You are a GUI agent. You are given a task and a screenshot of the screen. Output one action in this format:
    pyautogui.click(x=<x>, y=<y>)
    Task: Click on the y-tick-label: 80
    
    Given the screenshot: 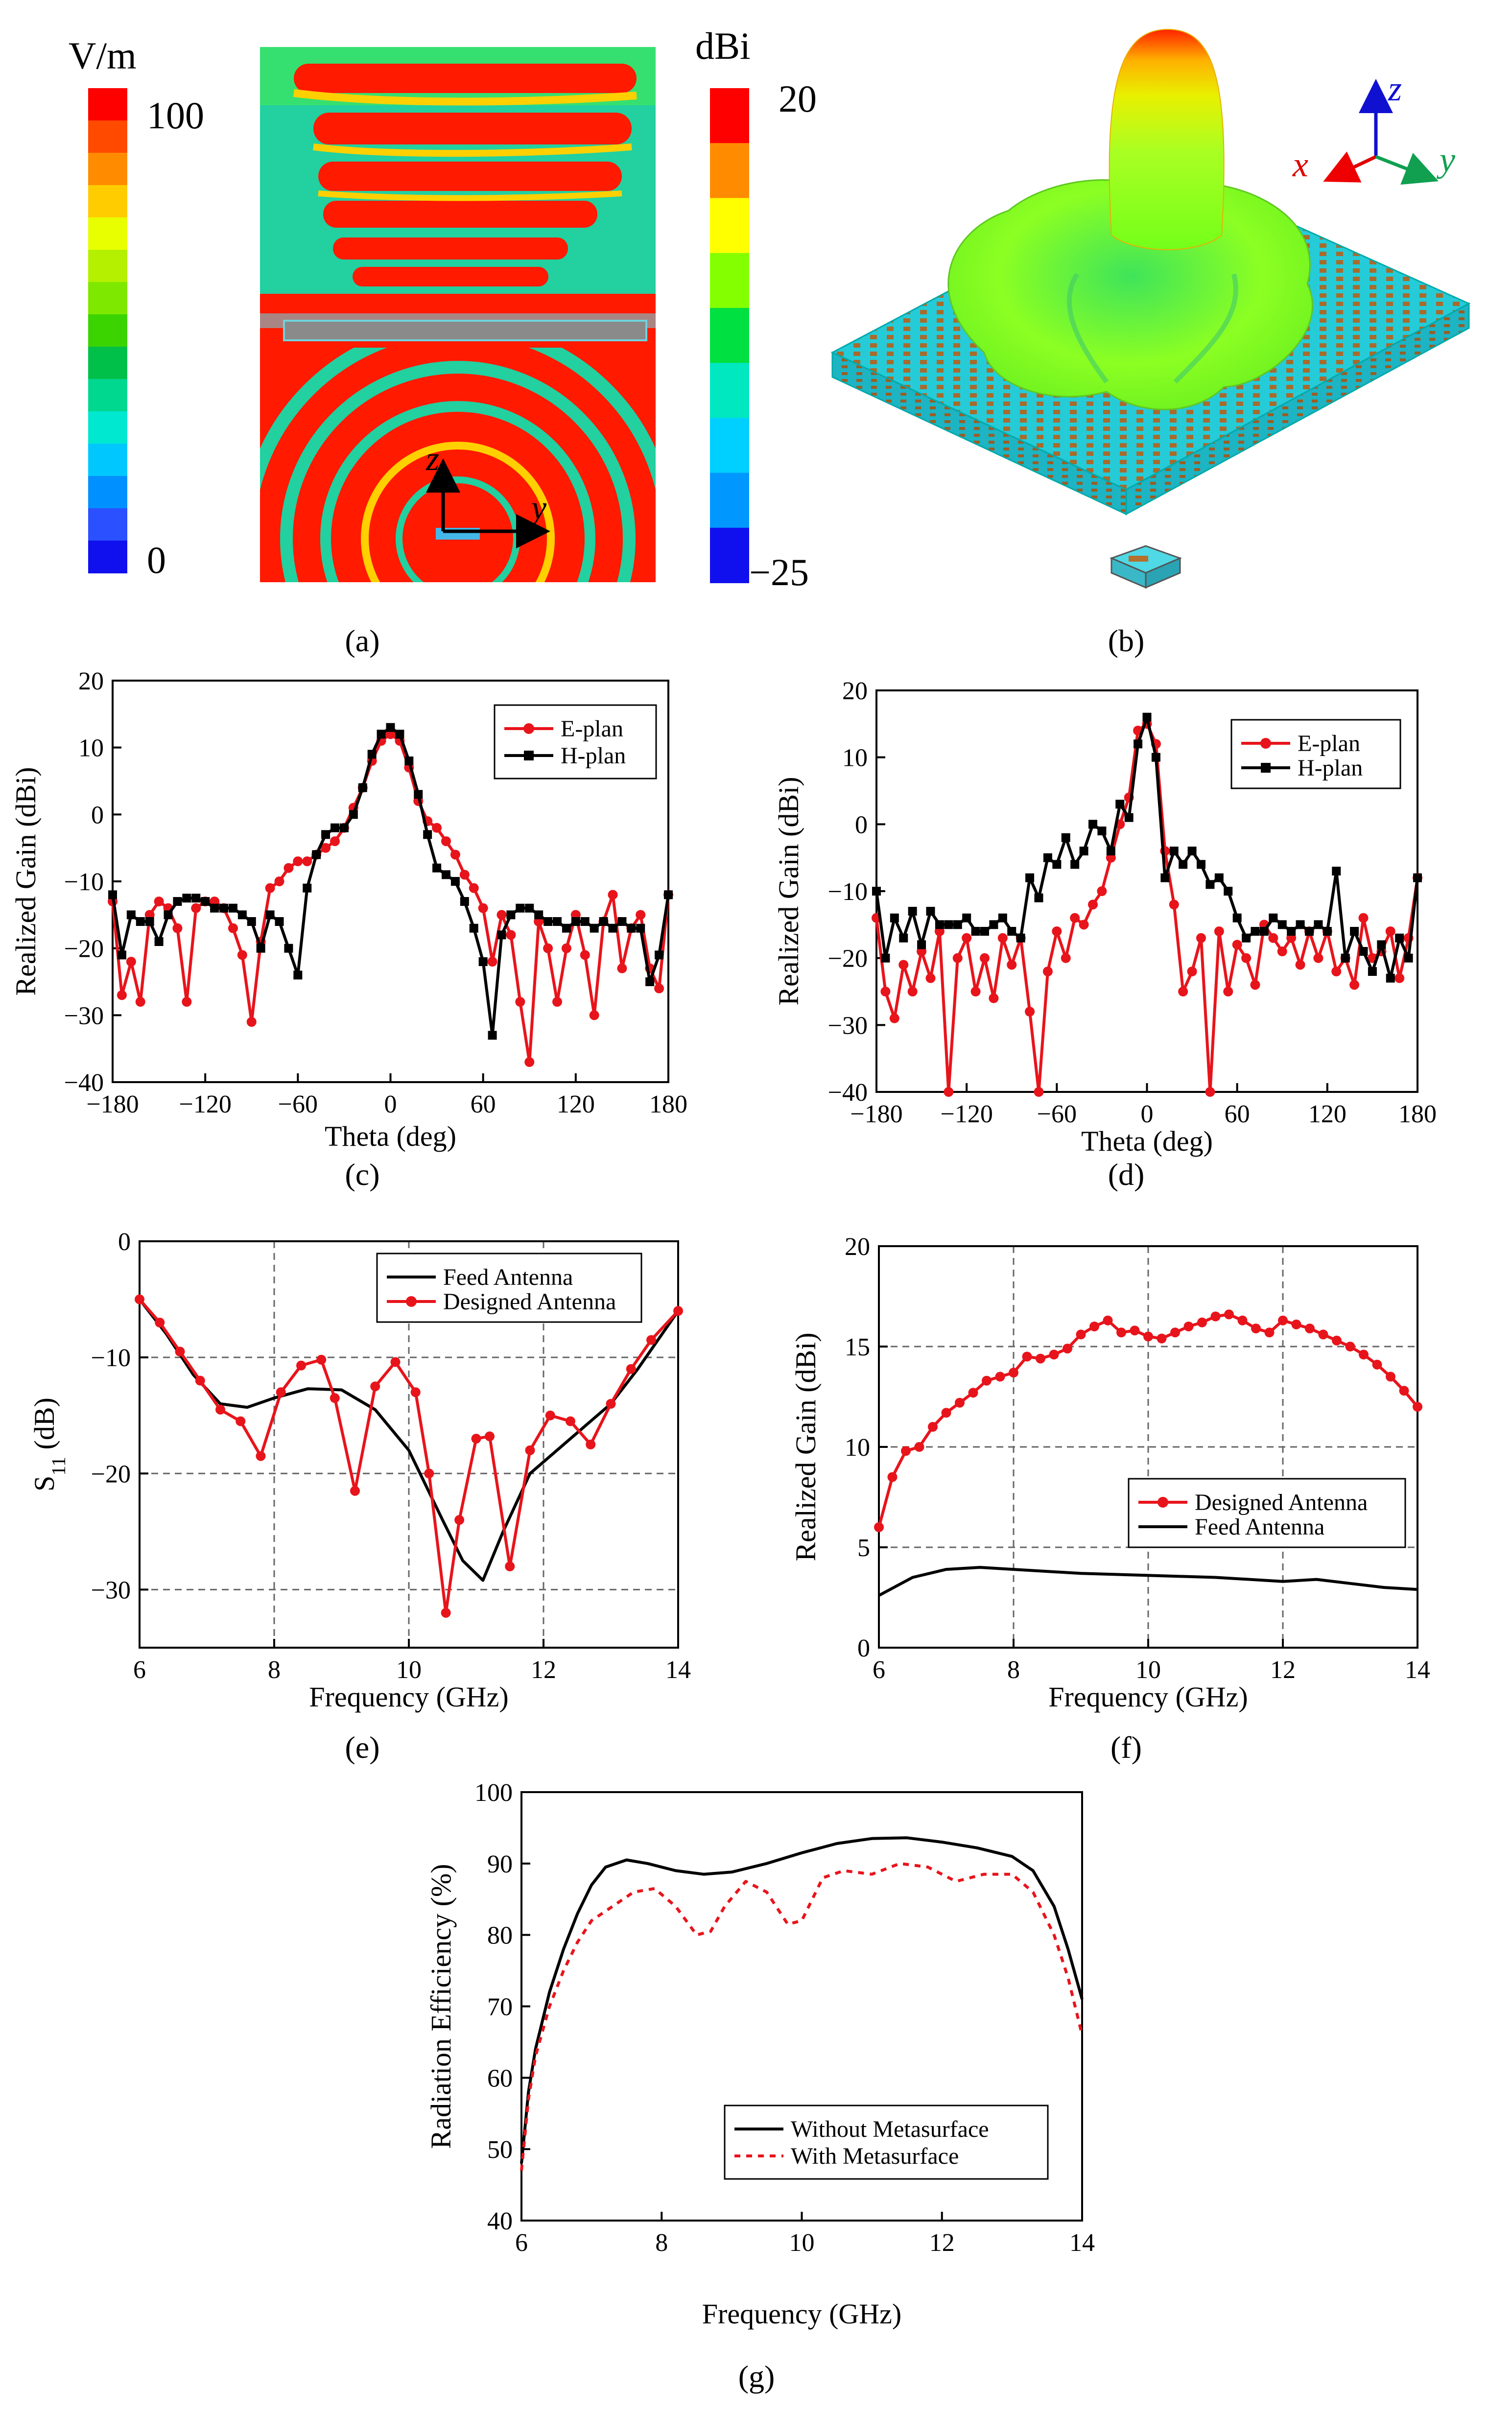 What is the action you would take?
    pyautogui.click(x=500, y=1936)
    